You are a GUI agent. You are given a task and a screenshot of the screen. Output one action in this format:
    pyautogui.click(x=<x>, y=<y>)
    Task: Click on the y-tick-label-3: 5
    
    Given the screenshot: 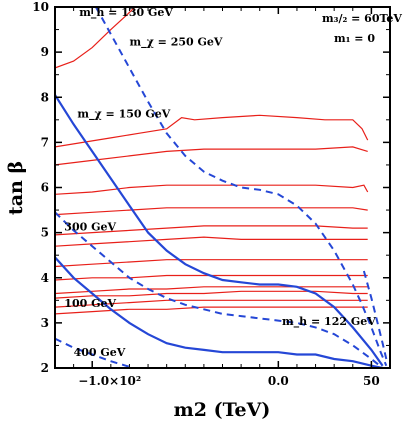 What is the action you would take?
    pyautogui.click(x=45, y=233)
    